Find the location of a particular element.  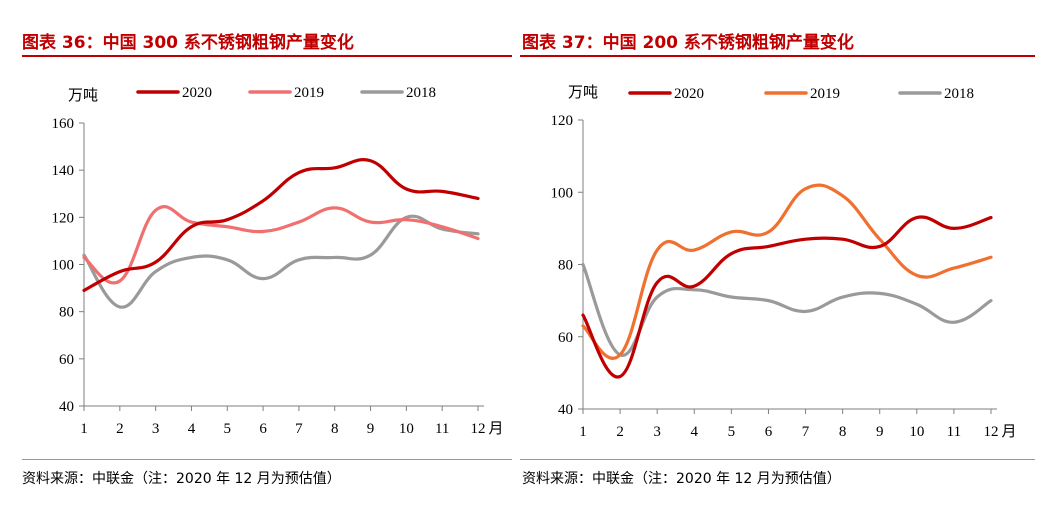

figure-title: 图表 36：中国 300 系不锈钢粗钢产量变化 is located at coordinates (188, 43).